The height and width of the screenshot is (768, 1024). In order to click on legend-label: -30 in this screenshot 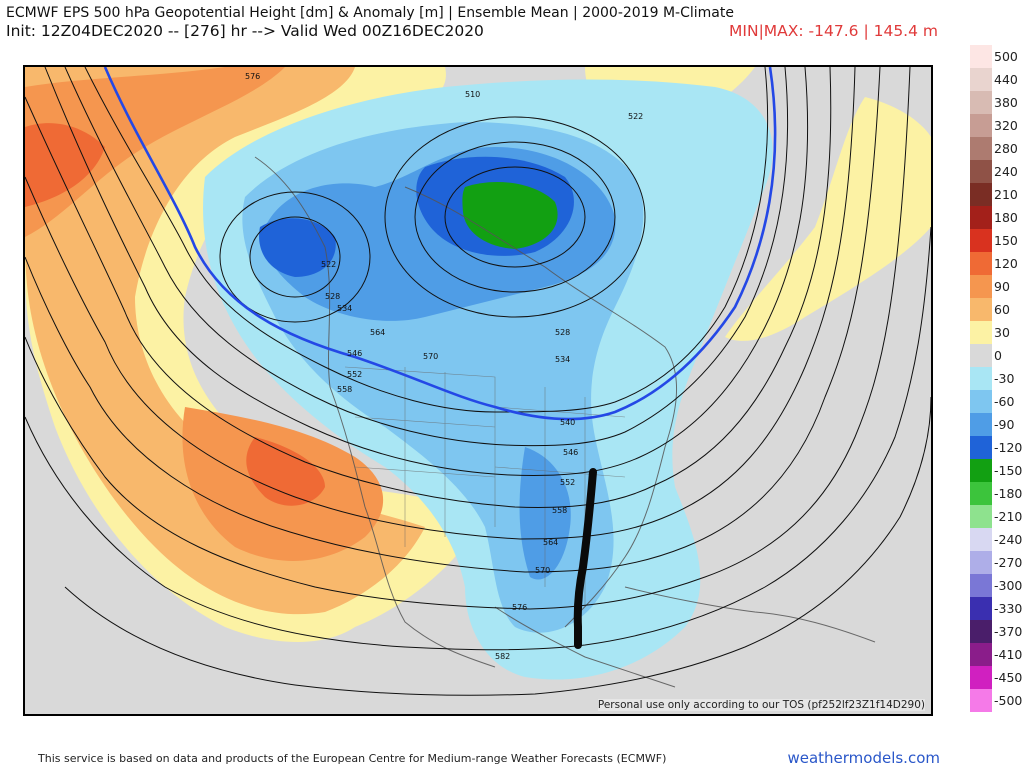, I will do `click(1004, 378)`.